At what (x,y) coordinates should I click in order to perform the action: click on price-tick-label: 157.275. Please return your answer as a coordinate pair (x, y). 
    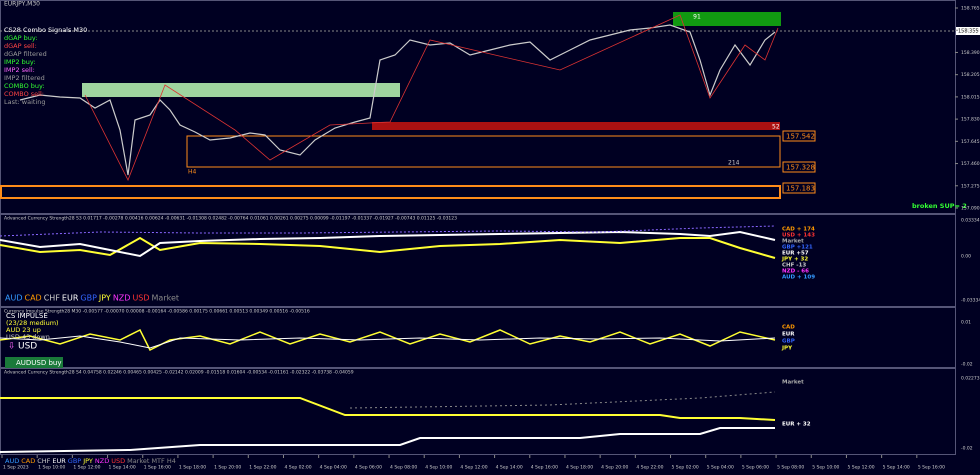
    Looking at the image, I should click on (970, 186).